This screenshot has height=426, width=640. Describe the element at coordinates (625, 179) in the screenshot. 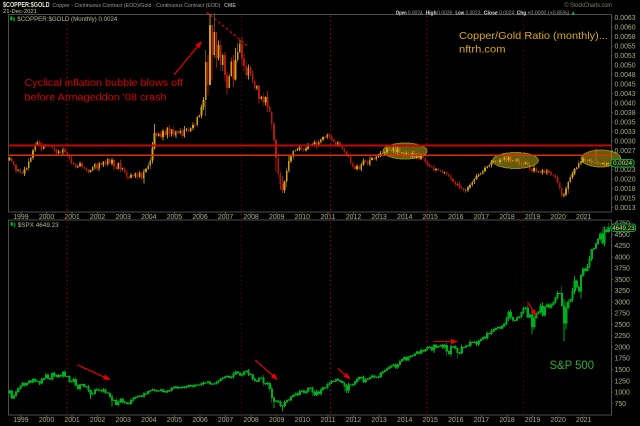

I see `svg-text: 0.0020` at that location.